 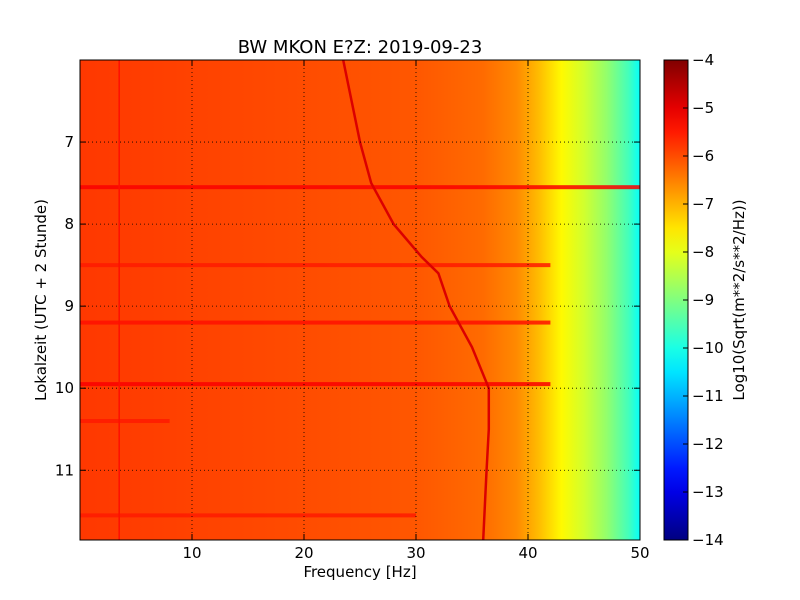 What do you see at coordinates (303, 553) in the screenshot?
I see `x-tick-label: 20` at bounding box center [303, 553].